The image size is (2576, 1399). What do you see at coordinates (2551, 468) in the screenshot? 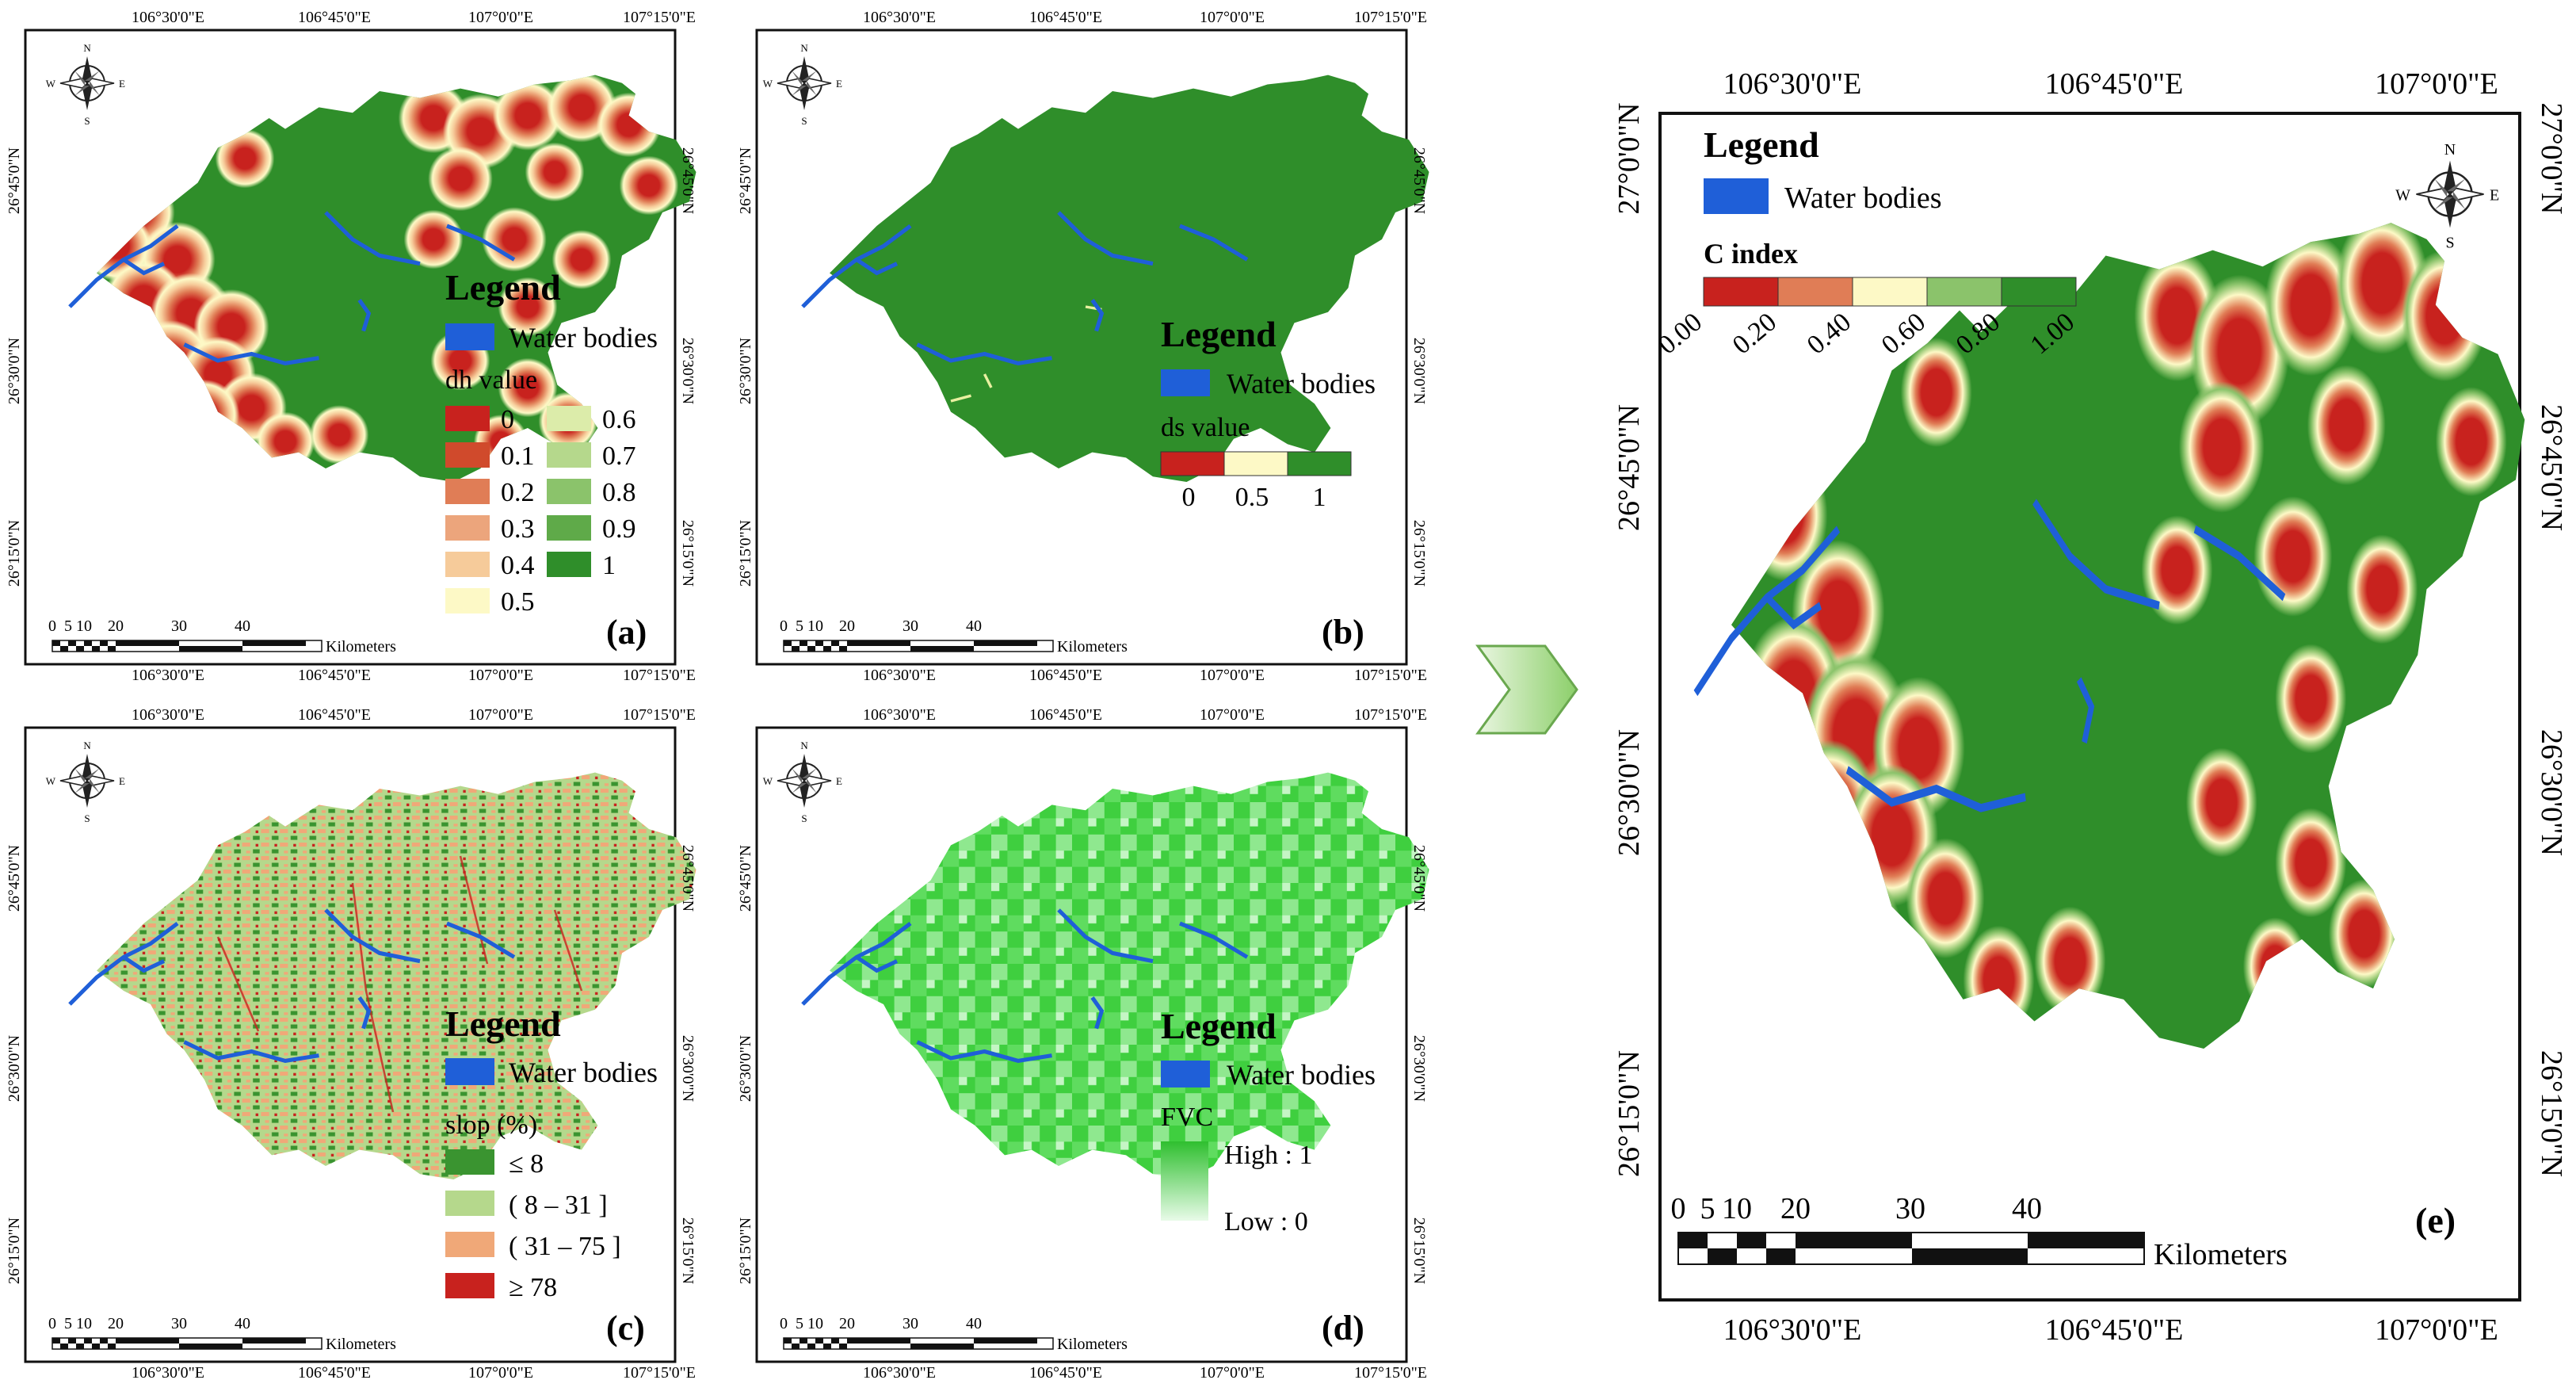
I see `big-lat-label-right: 26°45'0"N` at bounding box center [2551, 468].